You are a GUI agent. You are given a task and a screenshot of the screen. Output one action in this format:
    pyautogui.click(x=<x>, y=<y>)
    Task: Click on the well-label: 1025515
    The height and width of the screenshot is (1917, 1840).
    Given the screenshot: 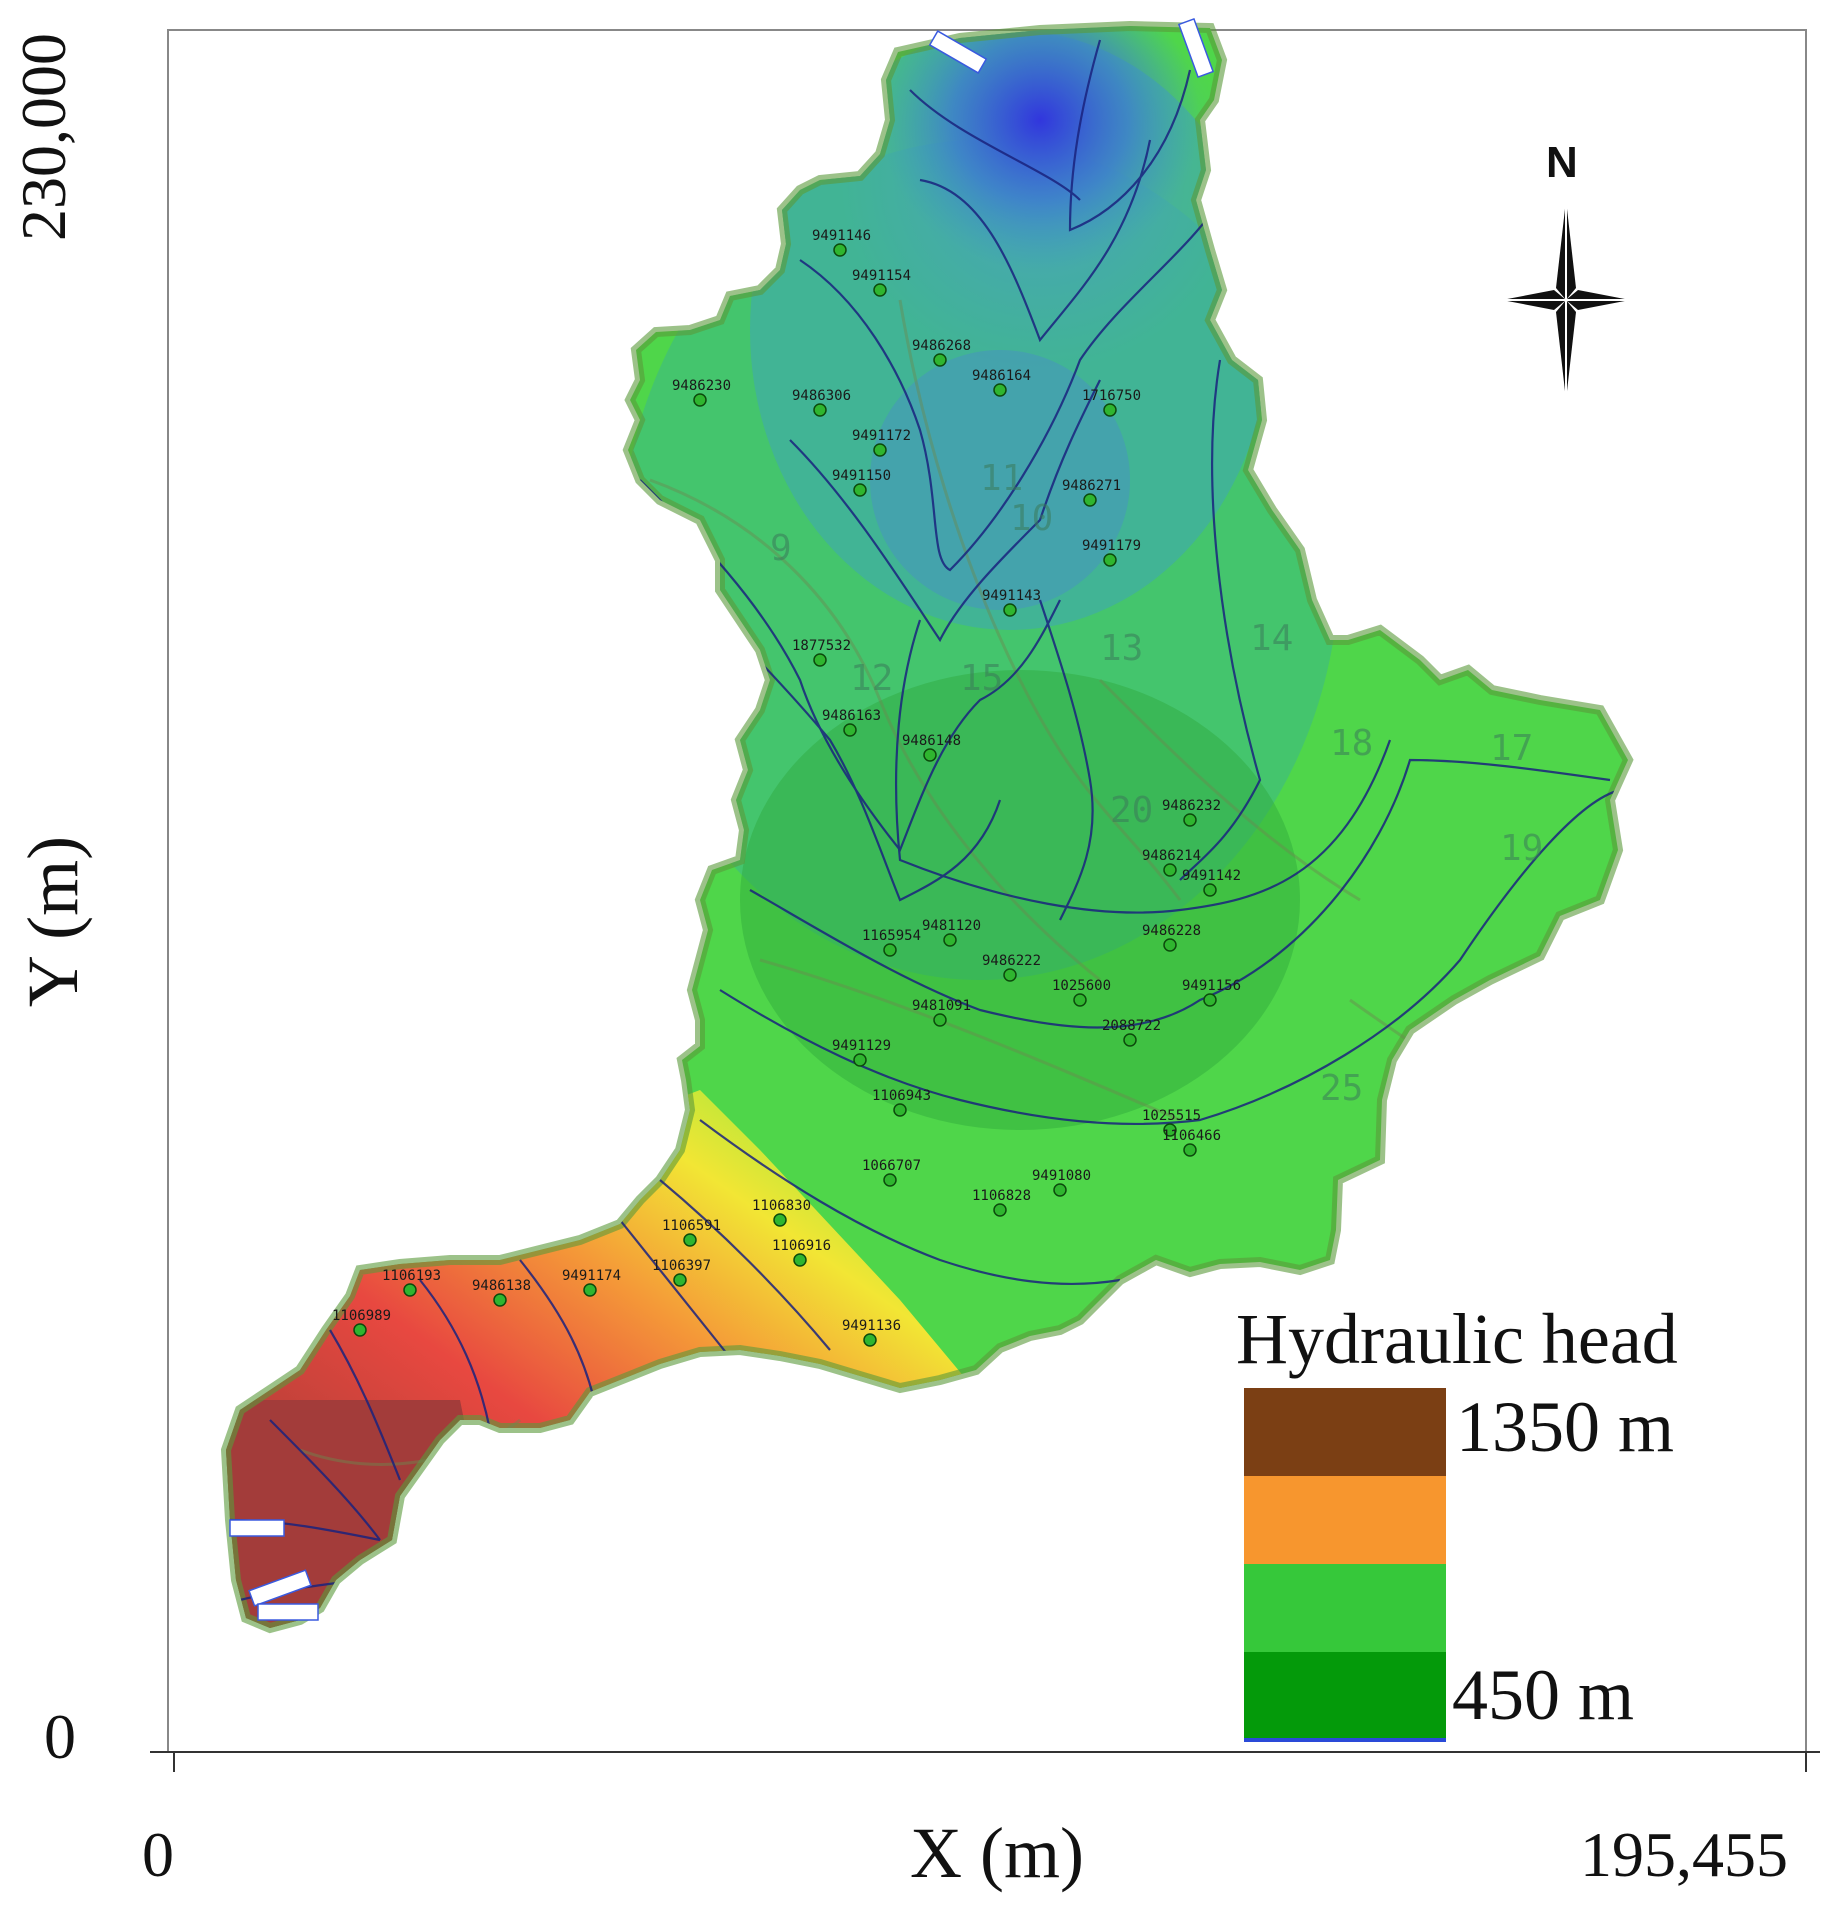 What is the action you would take?
    pyautogui.click(x=1171, y=1116)
    